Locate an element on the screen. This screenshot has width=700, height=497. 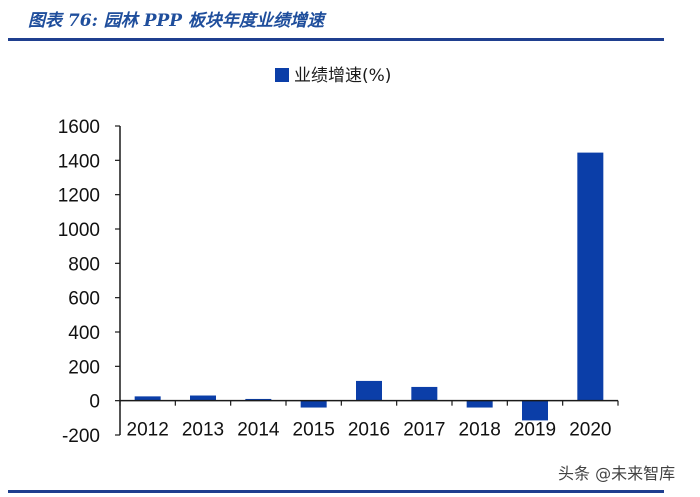
y-tick-label: 600 is located at coordinates (84, 299).